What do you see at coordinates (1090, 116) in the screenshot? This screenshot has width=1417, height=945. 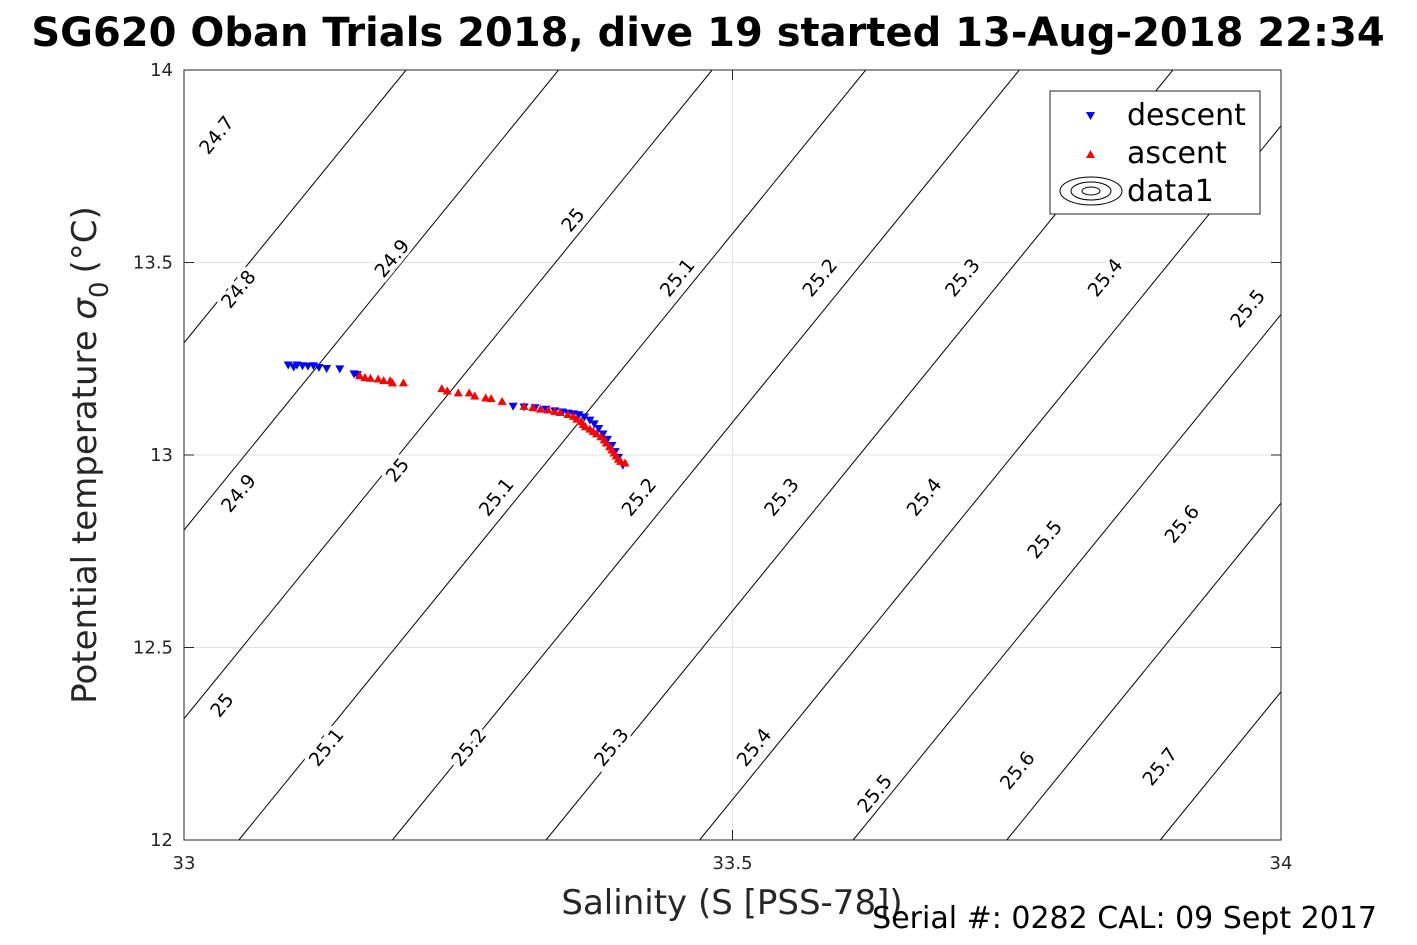 I see `legend-descent-marker` at bounding box center [1090, 116].